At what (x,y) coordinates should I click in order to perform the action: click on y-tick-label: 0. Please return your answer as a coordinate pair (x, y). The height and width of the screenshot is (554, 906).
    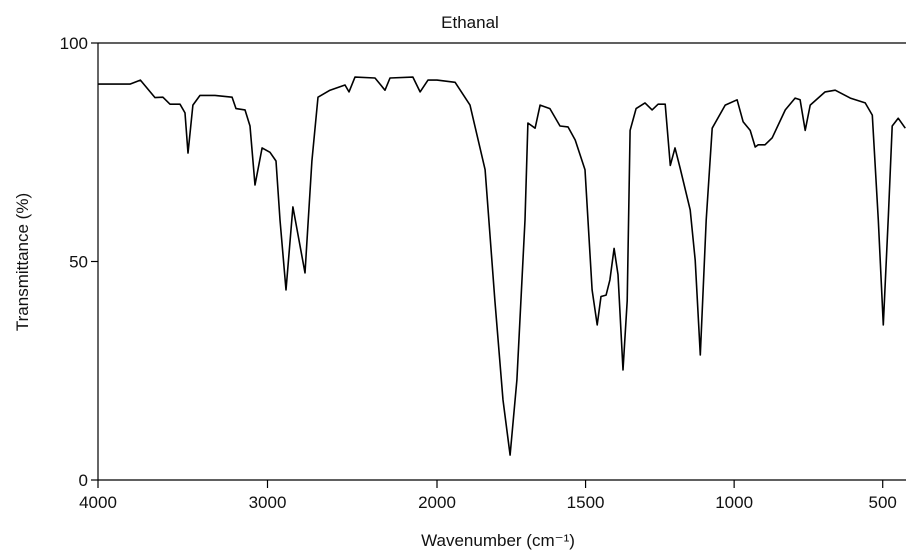
    Looking at the image, I should click on (83, 480).